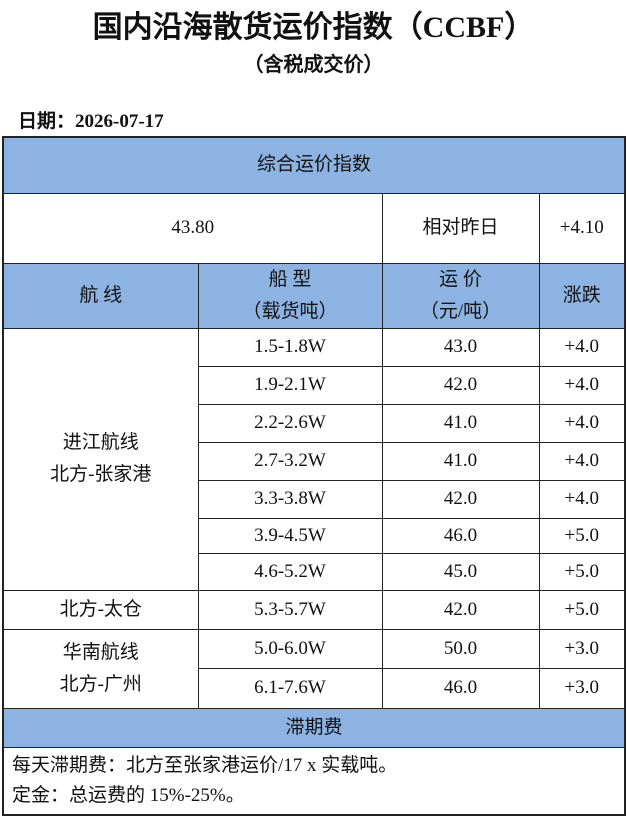 The width and height of the screenshot is (627, 821). I want to click on data-row: 2.2-2.6W 41.0 +4.0, so click(314, 423).